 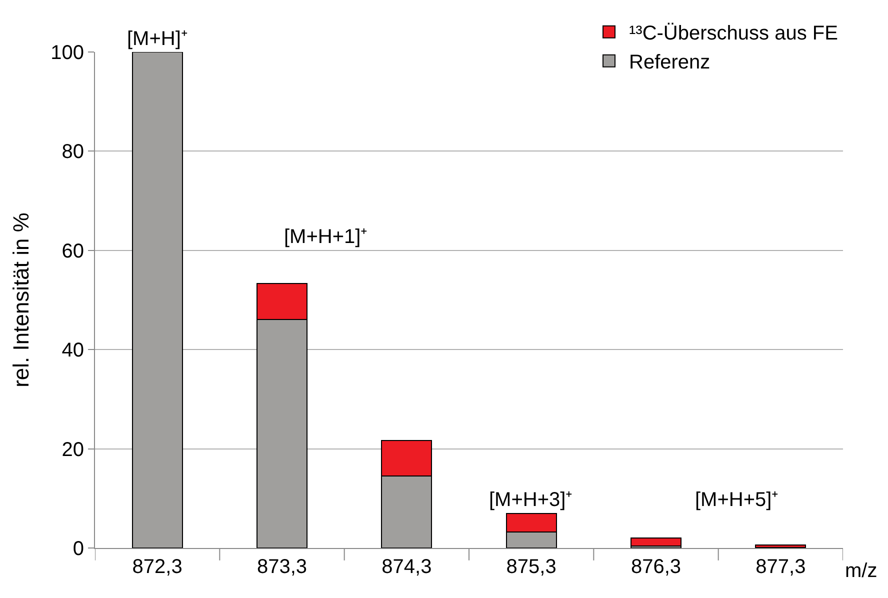 I want to click on y-tick-label: 100, so click(x=67, y=53).